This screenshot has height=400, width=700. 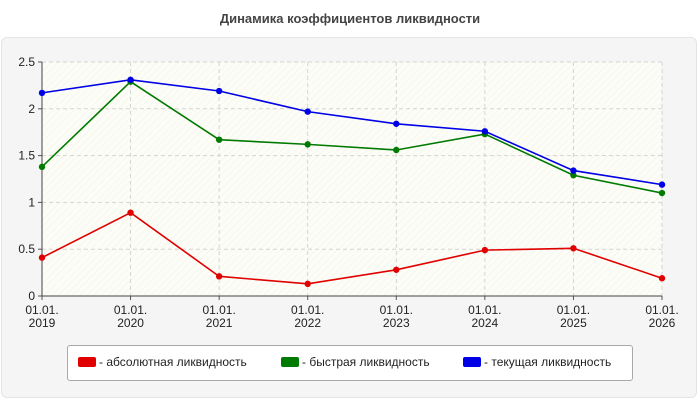 What do you see at coordinates (396, 316) in the screenshot?
I see `x-tick-label: 01.01. 2023` at bounding box center [396, 316].